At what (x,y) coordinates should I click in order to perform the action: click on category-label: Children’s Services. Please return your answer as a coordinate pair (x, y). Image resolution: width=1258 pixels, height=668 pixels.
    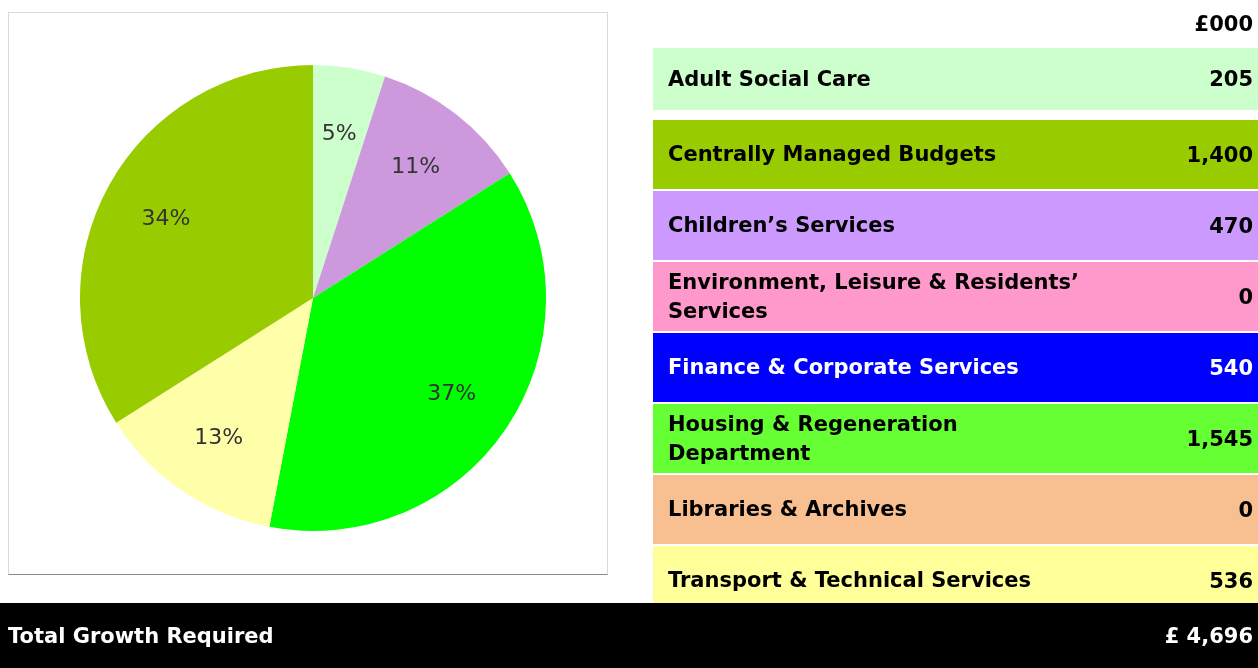
    Looking at the image, I should click on (781, 225).